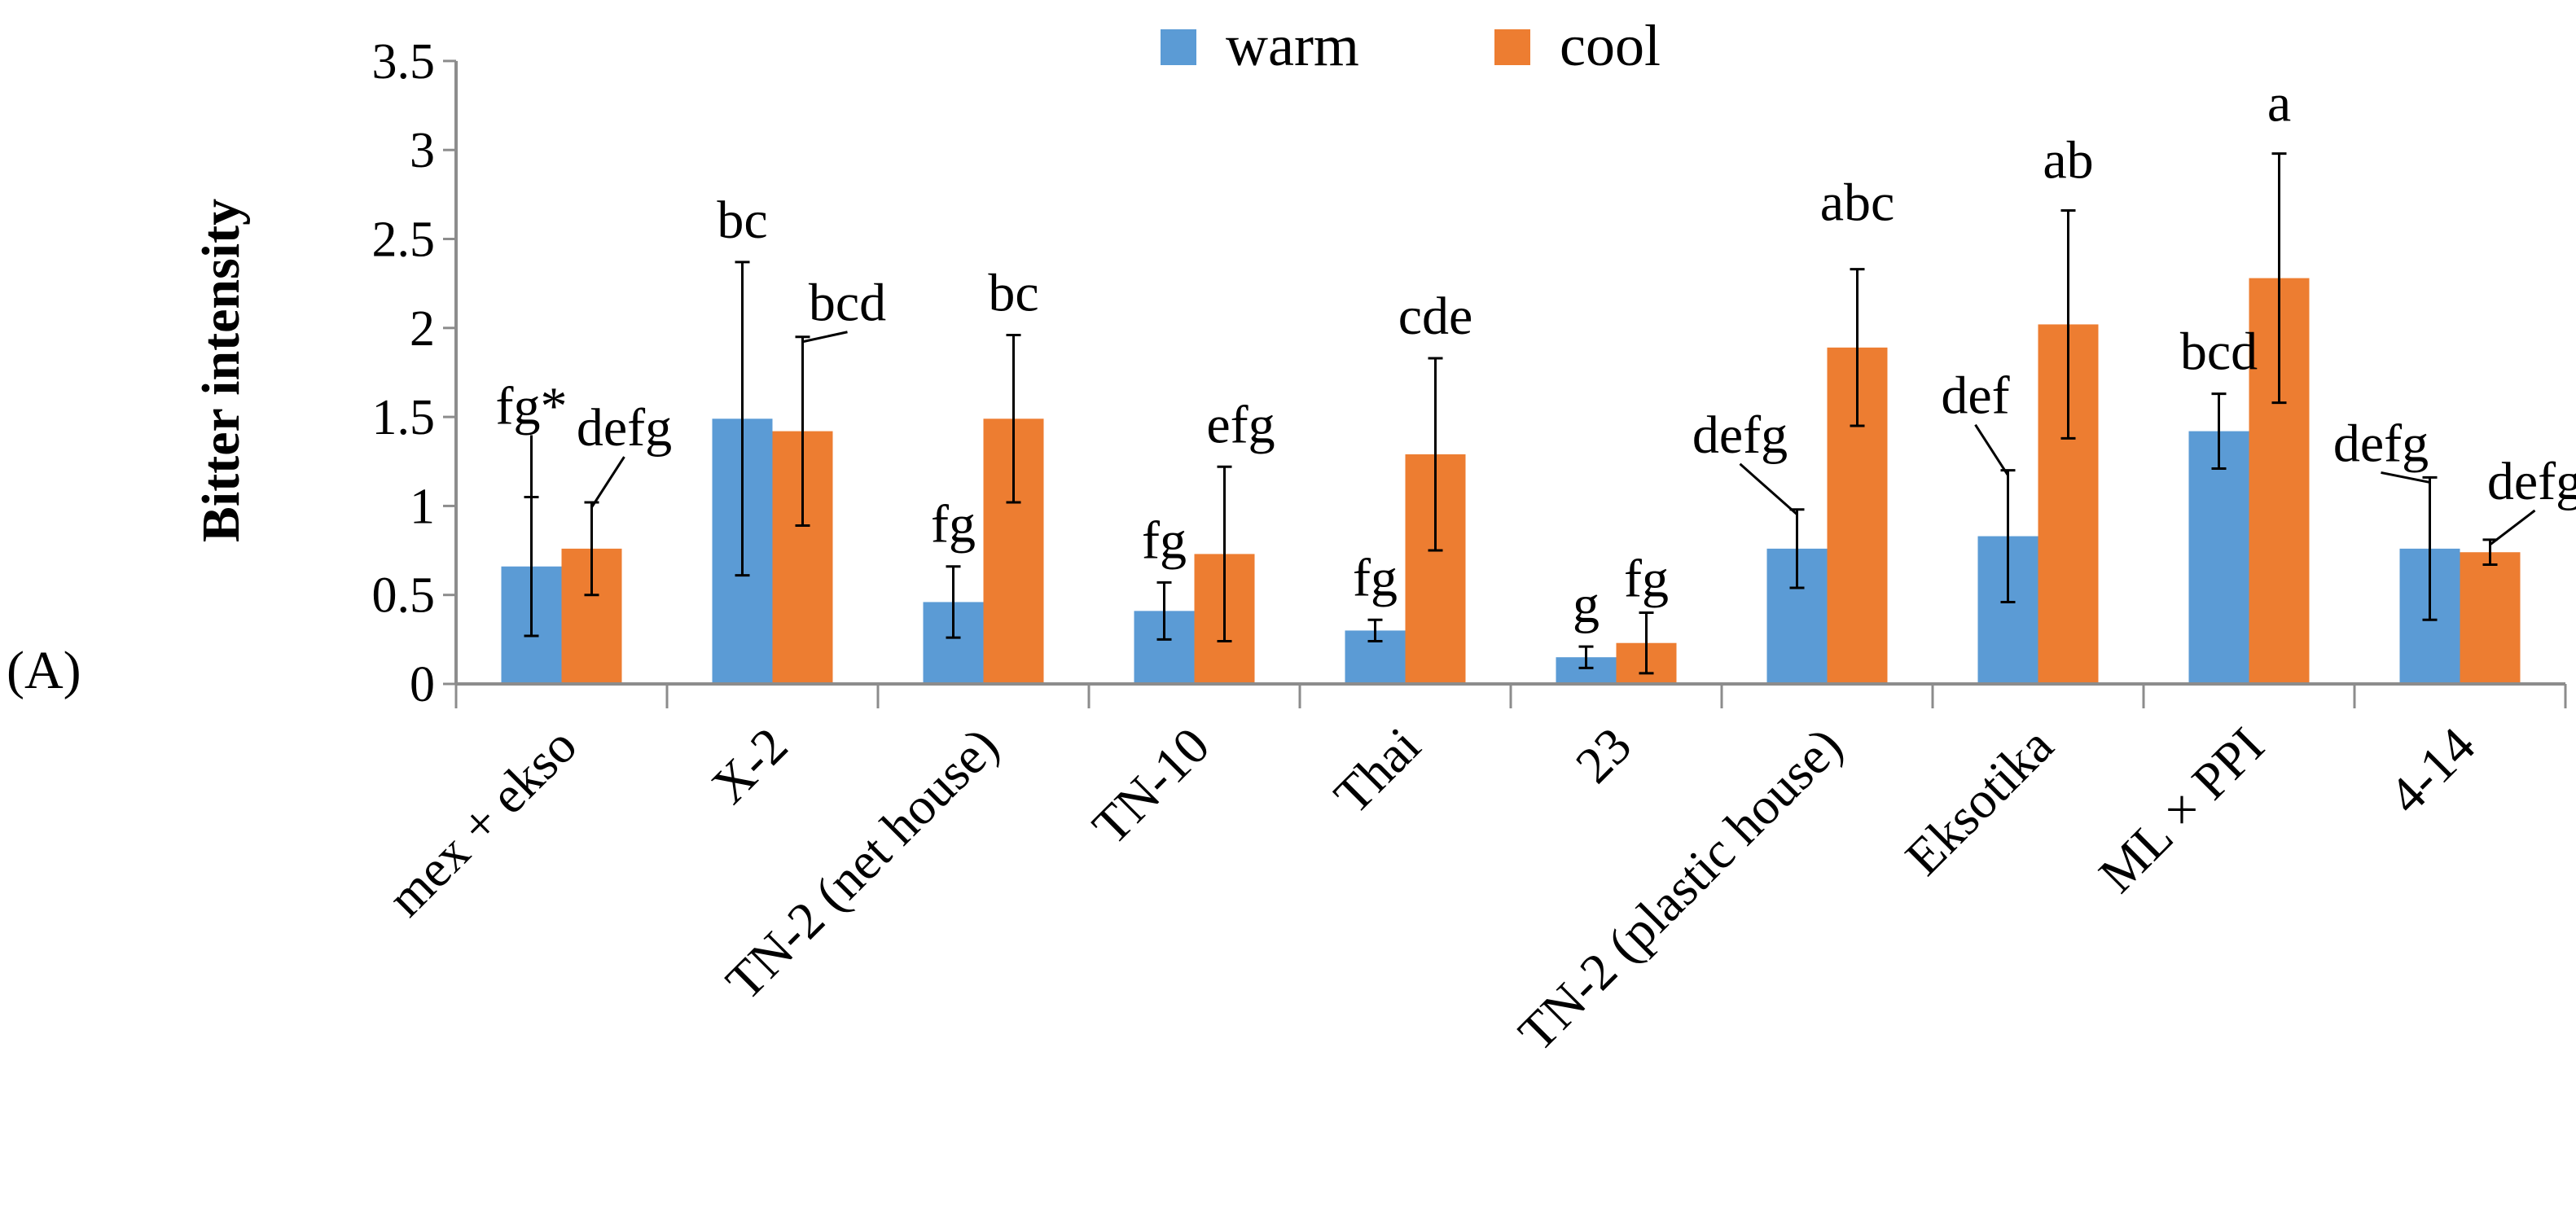 Image resolution: width=2576 pixels, height=1227 pixels. What do you see at coordinates (1013, 293) in the screenshot?
I see `significance-label-cool: bc` at bounding box center [1013, 293].